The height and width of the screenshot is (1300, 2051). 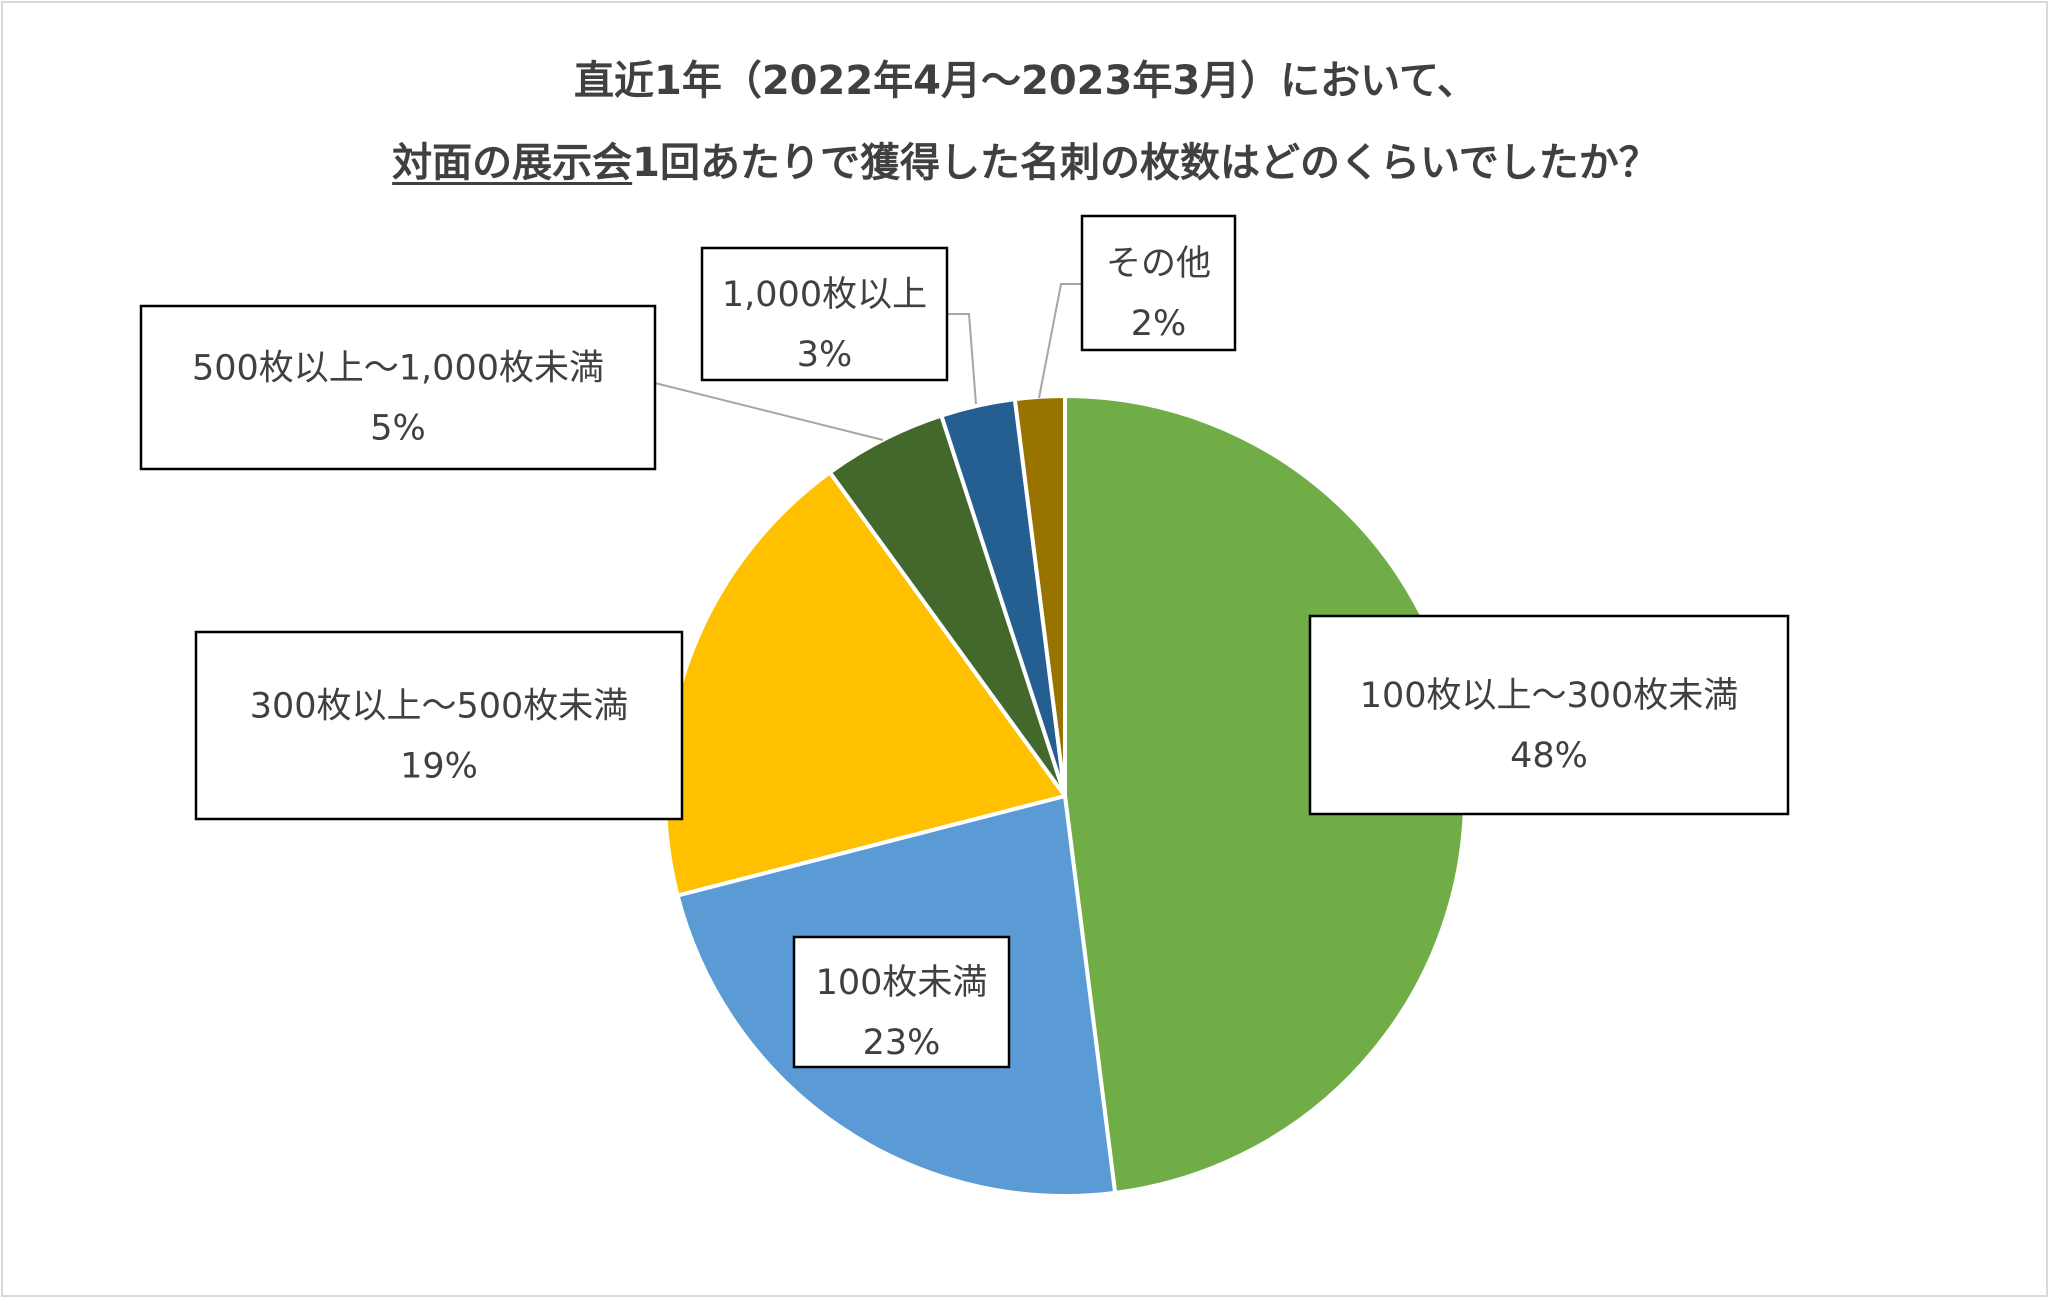 What do you see at coordinates (824, 295) in the screenshot?
I see `data-label-category: 1,000枚以上` at bounding box center [824, 295].